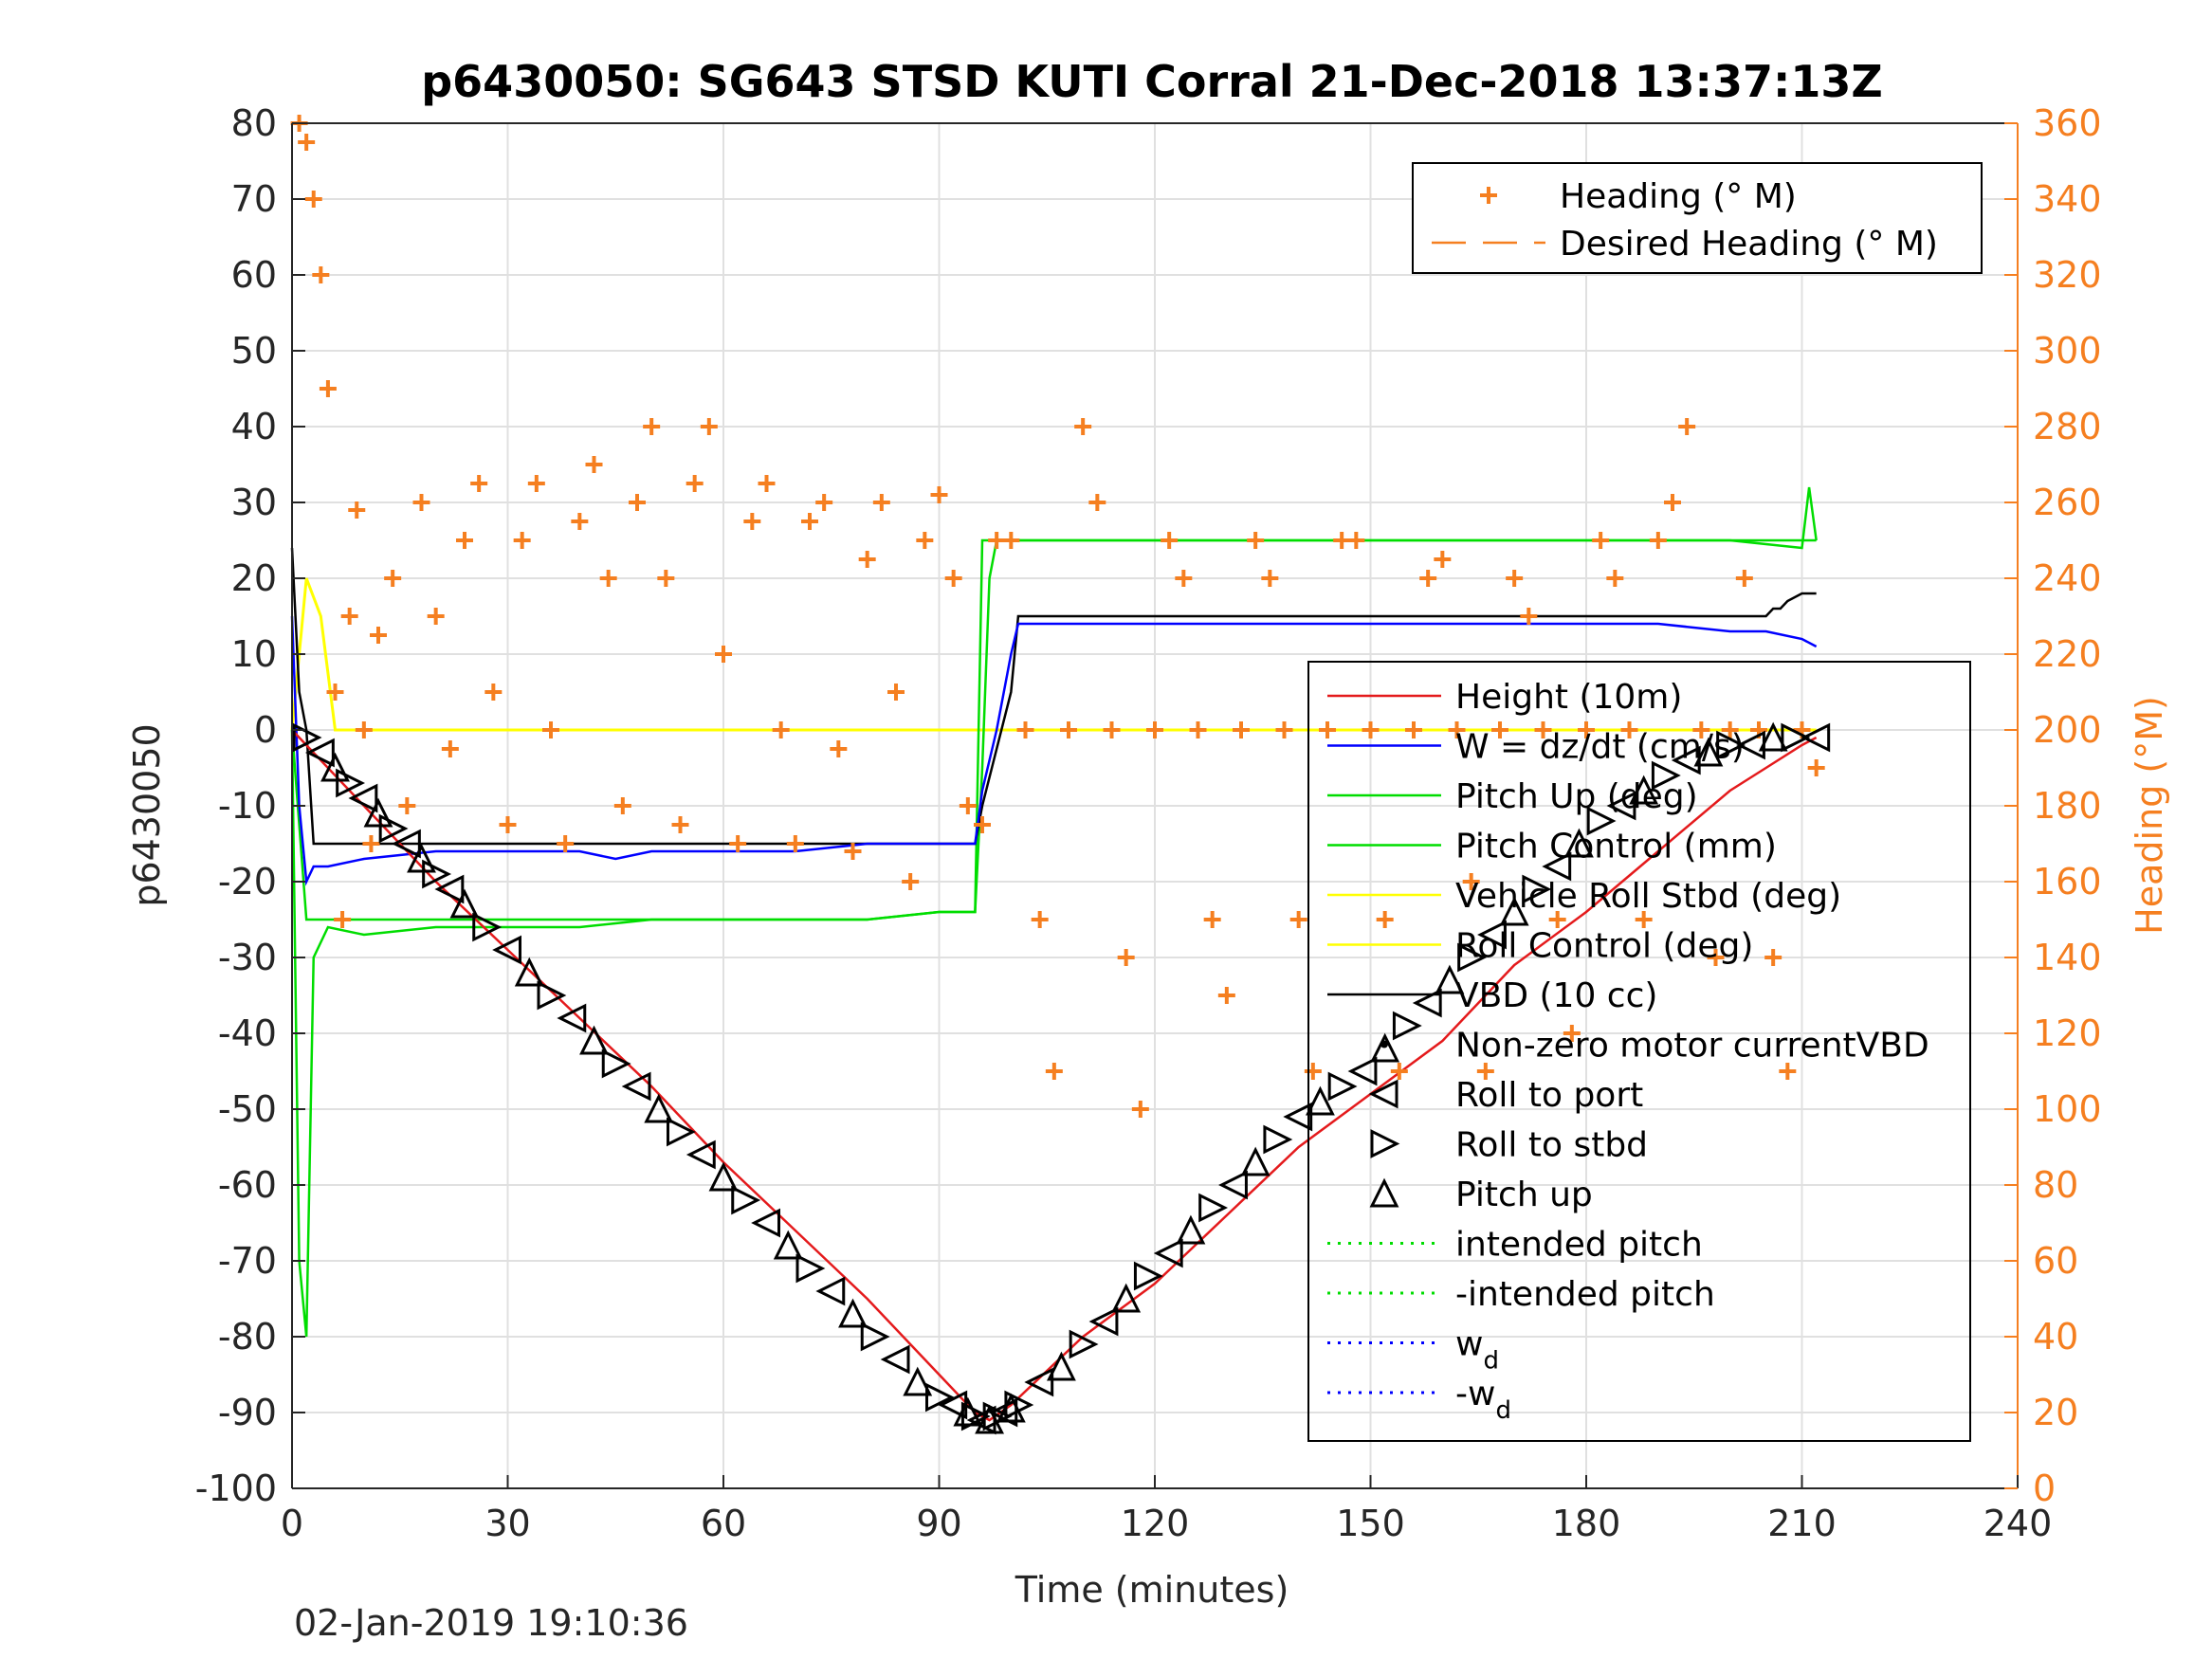 The height and width of the screenshot is (1659, 2212). What do you see at coordinates (1616, 847) in the screenshot?
I see `legend-label: Pitch Control (mm)` at bounding box center [1616, 847].